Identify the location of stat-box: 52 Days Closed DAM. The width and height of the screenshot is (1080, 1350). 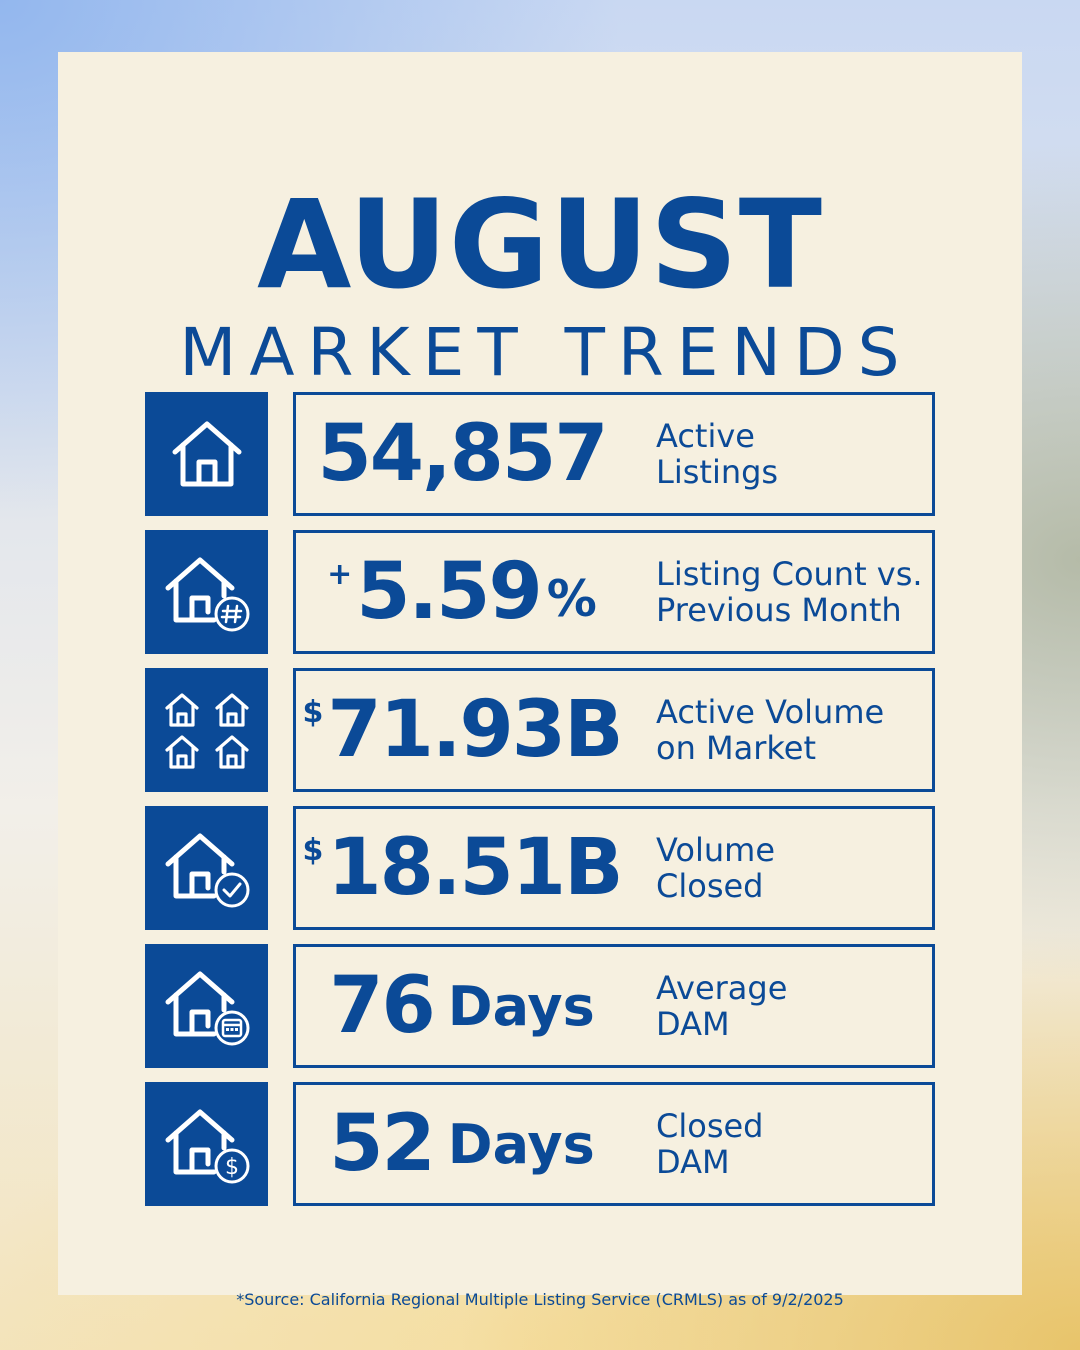
(614, 1144).